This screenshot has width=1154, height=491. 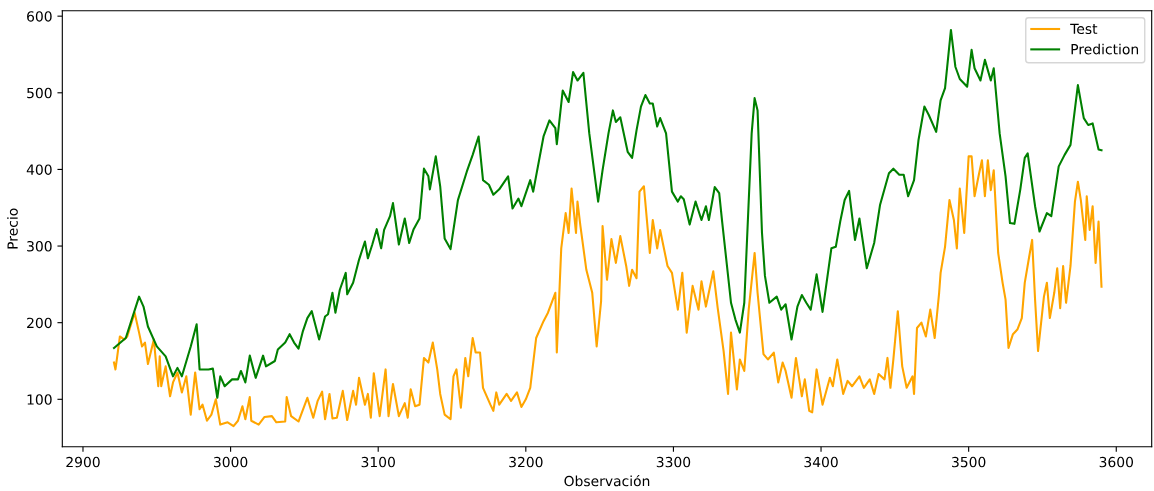 I want to click on y-tick-label: 400, so click(x=39, y=169).